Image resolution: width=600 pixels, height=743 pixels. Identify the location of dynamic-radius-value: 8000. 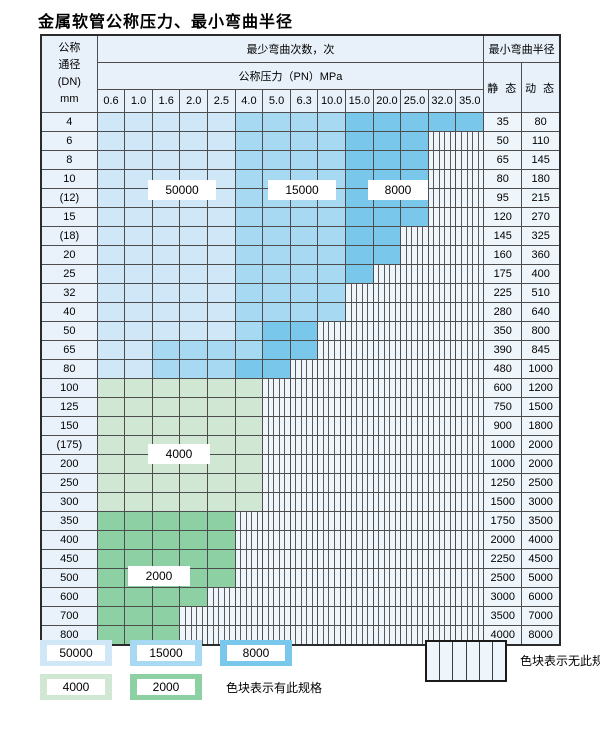
(541, 635).